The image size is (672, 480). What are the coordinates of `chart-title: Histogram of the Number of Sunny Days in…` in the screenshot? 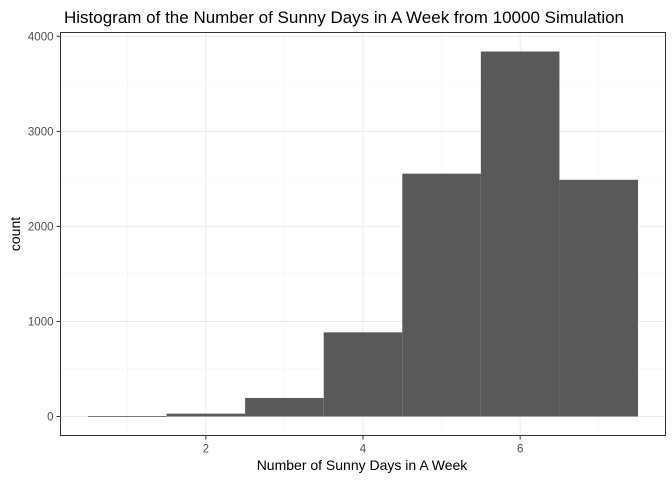 It's located at (344, 17).